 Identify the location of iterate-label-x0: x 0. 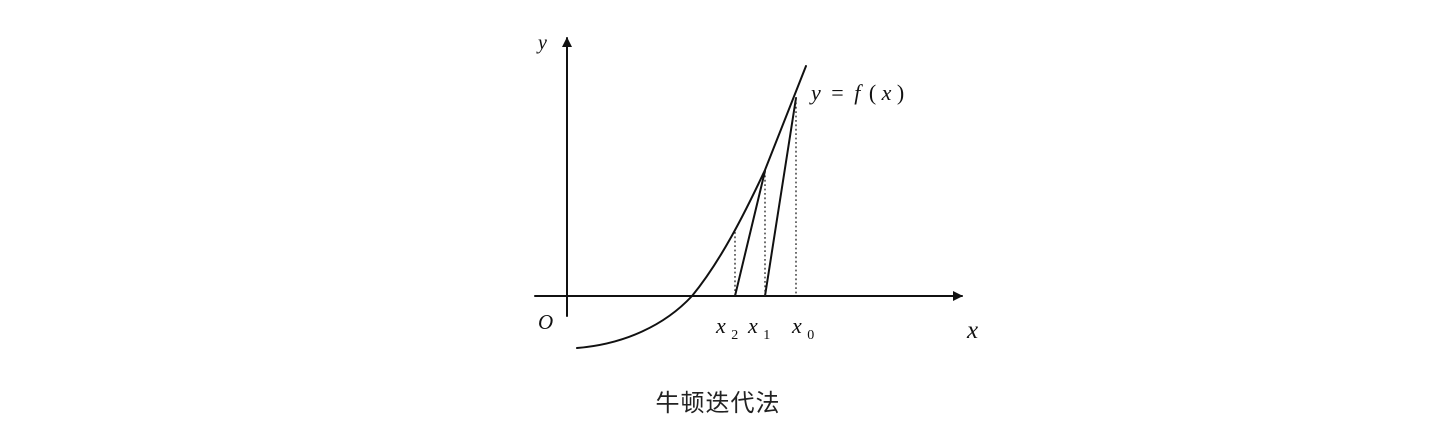
(802, 328).